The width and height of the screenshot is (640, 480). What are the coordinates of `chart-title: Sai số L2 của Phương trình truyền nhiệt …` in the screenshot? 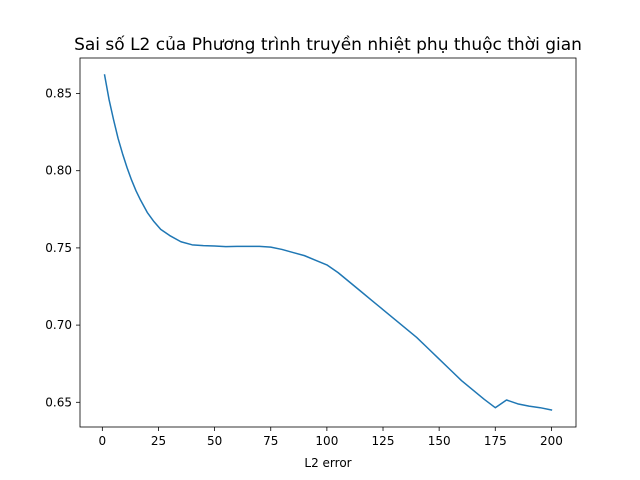 It's located at (328, 44).